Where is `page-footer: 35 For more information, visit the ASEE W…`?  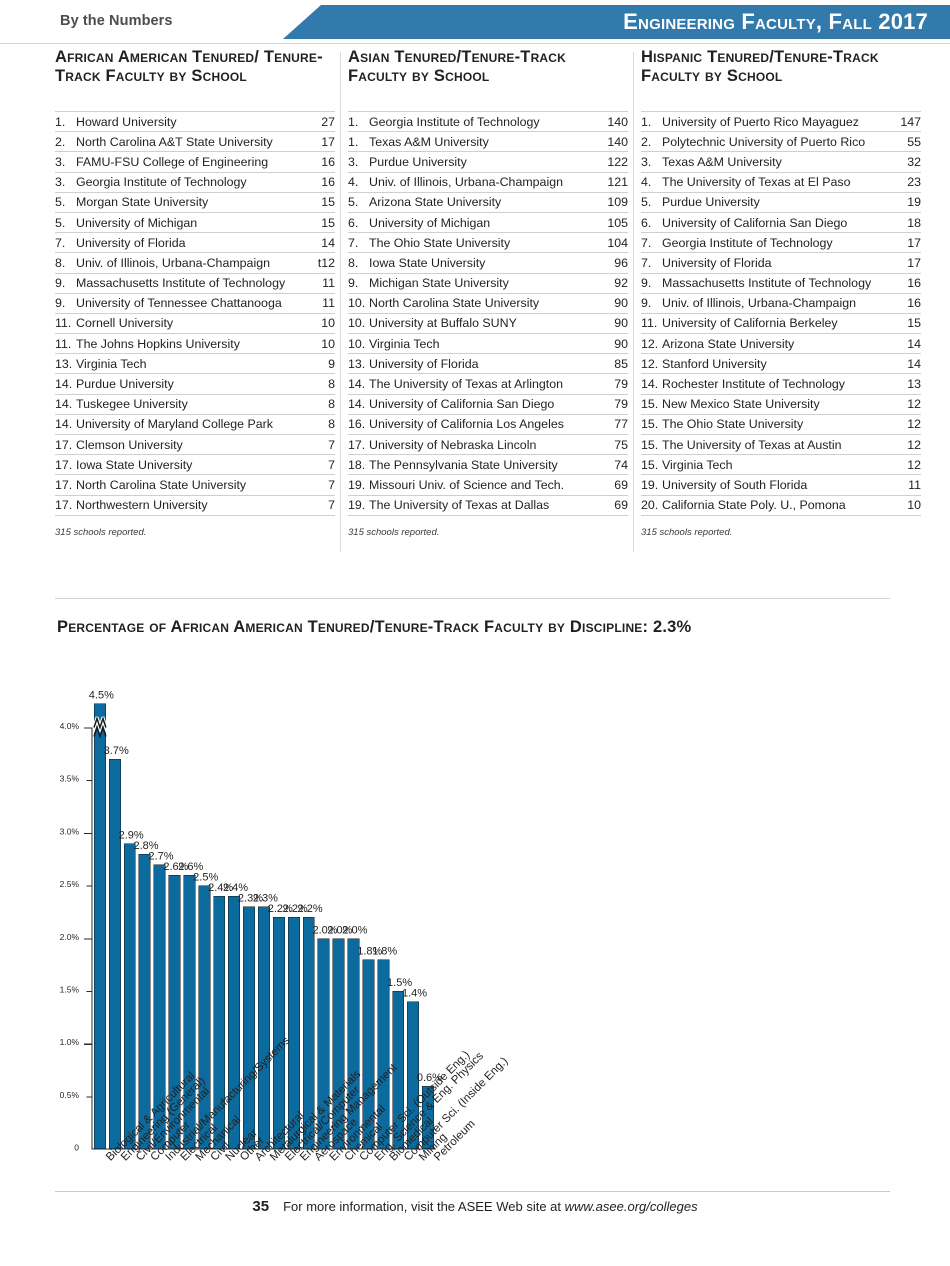 page-footer: 35 For more information, visit the ASEE W… is located at coordinates (475, 1206).